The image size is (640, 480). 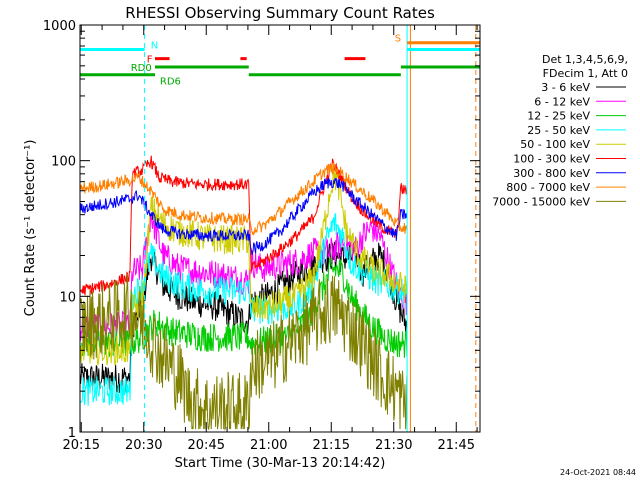 What do you see at coordinates (551, 173) in the screenshot?
I see `legend-label-7: 300 - 800 keV` at bounding box center [551, 173].